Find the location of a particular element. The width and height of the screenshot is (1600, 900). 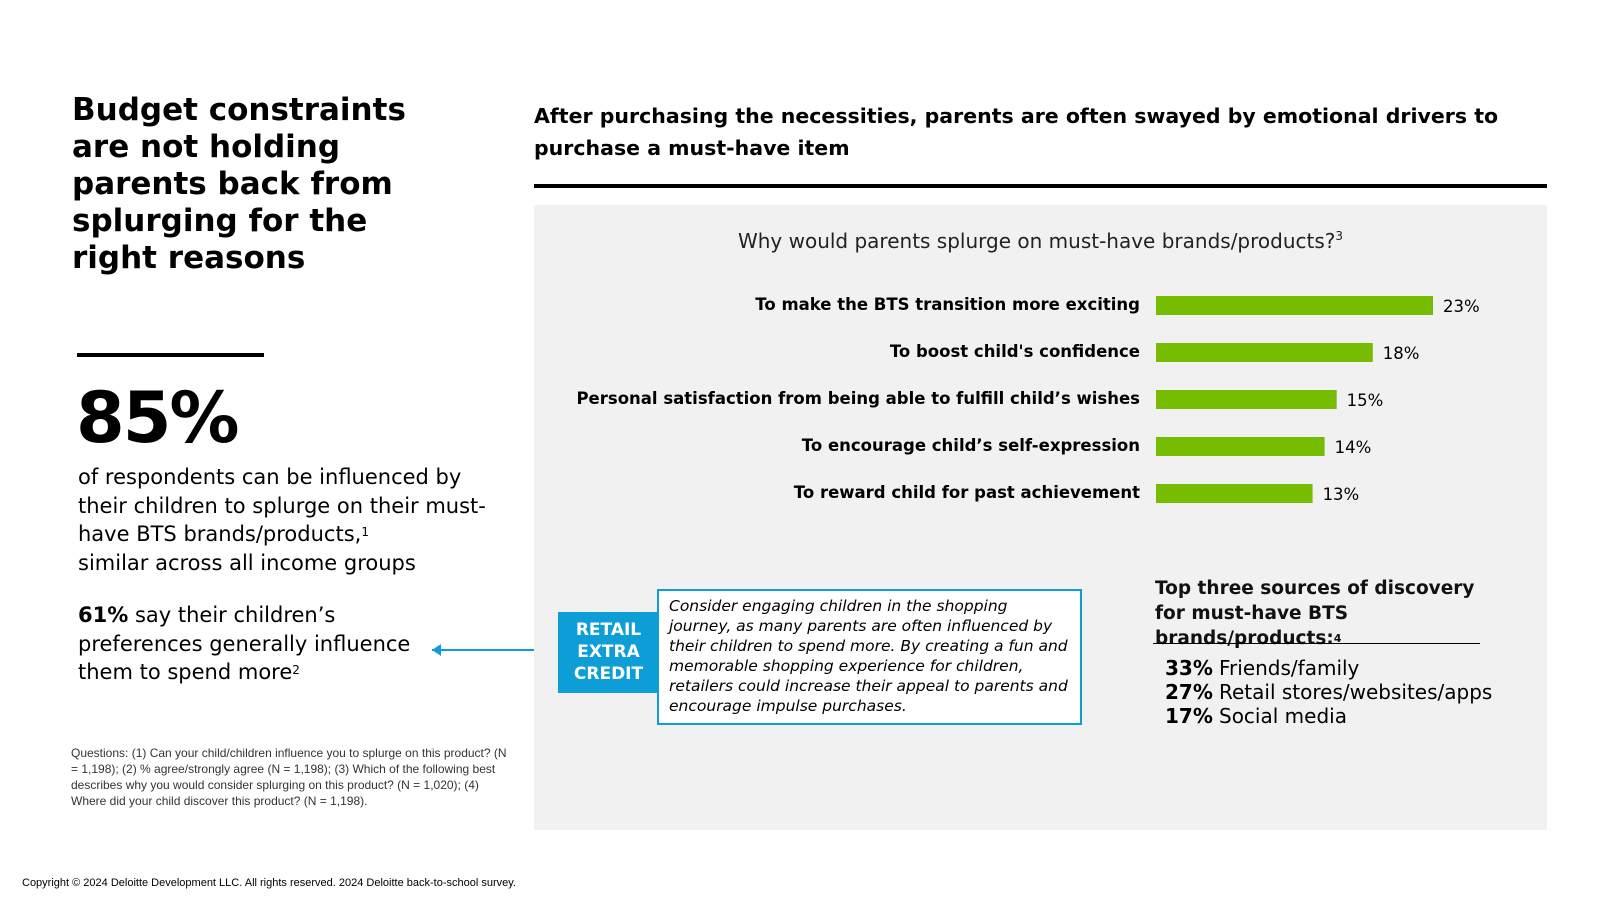

second-stat-pct: 61% is located at coordinates (103, 615).